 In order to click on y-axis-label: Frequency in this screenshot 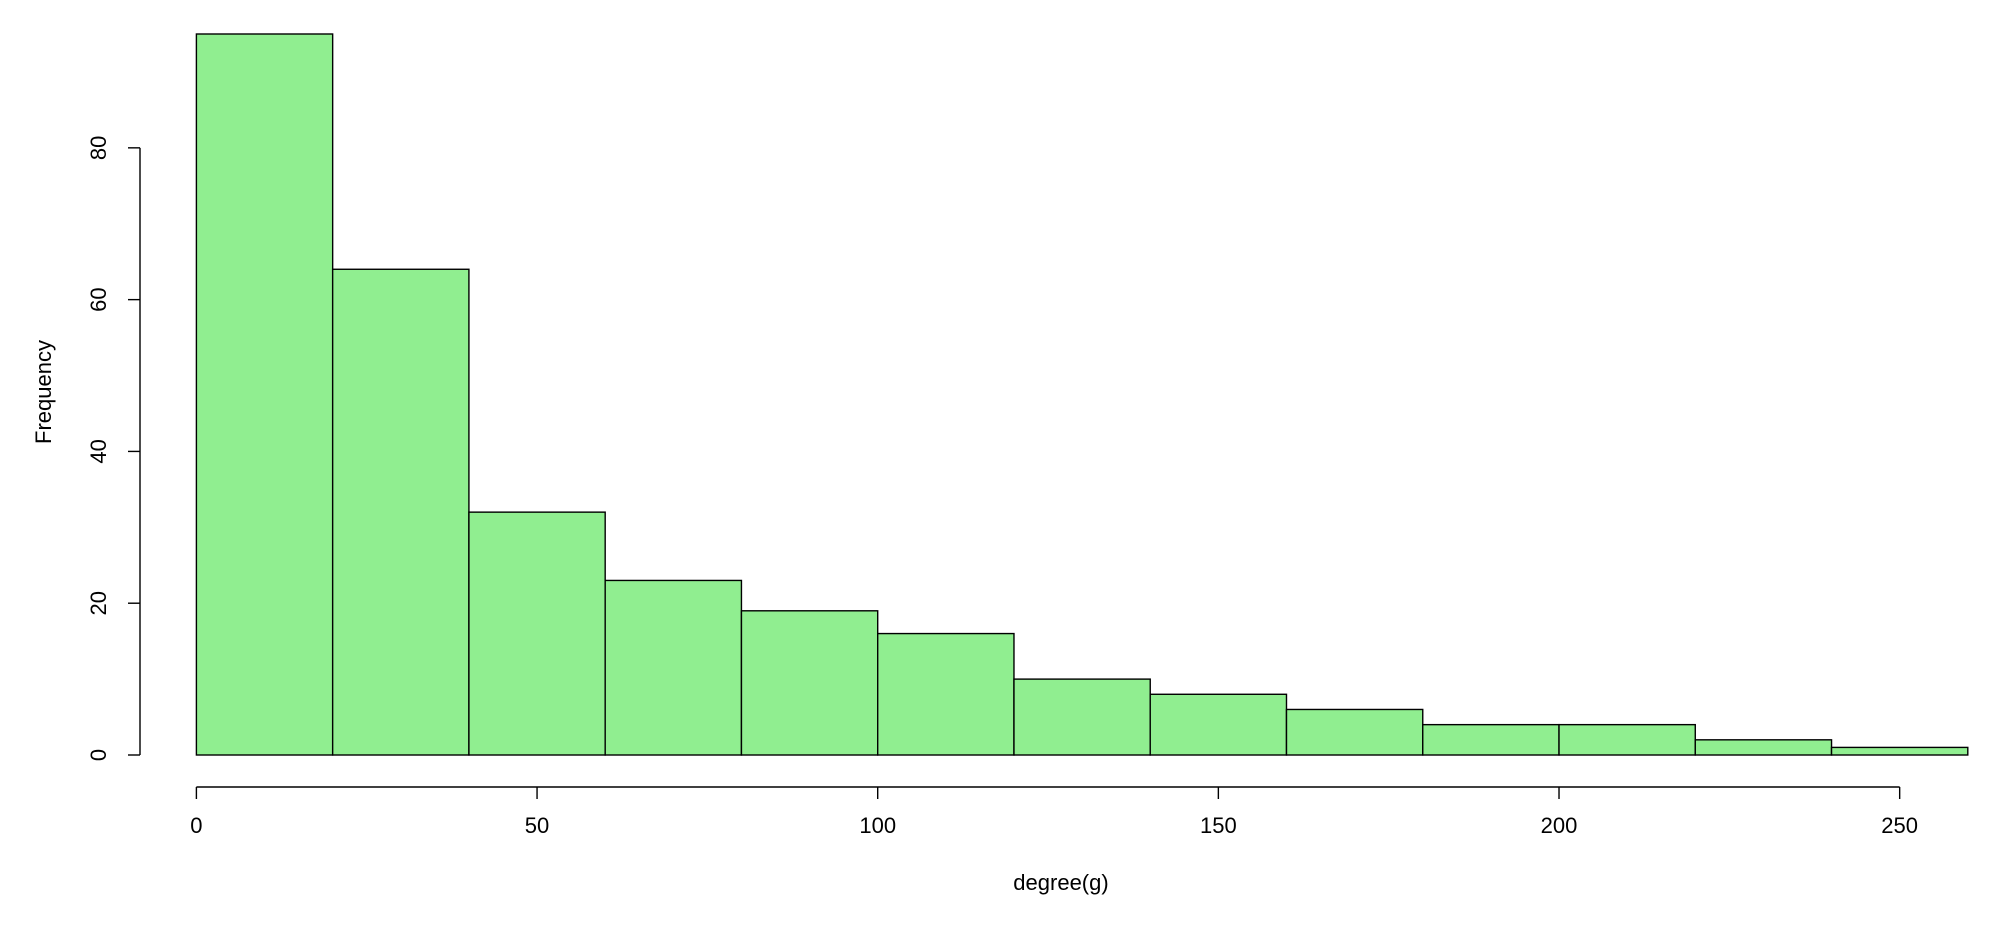, I will do `click(43, 392)`.